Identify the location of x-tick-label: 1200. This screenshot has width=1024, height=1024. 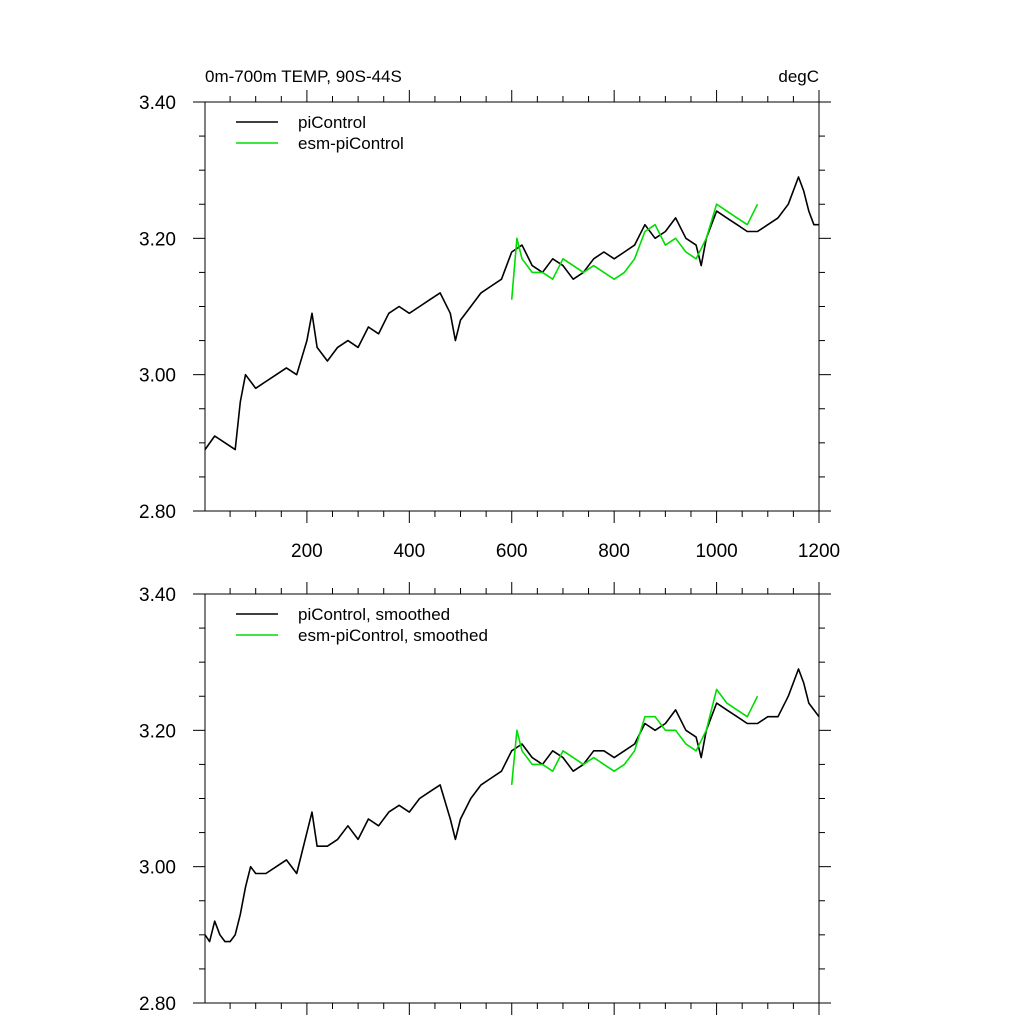
(819, 551).